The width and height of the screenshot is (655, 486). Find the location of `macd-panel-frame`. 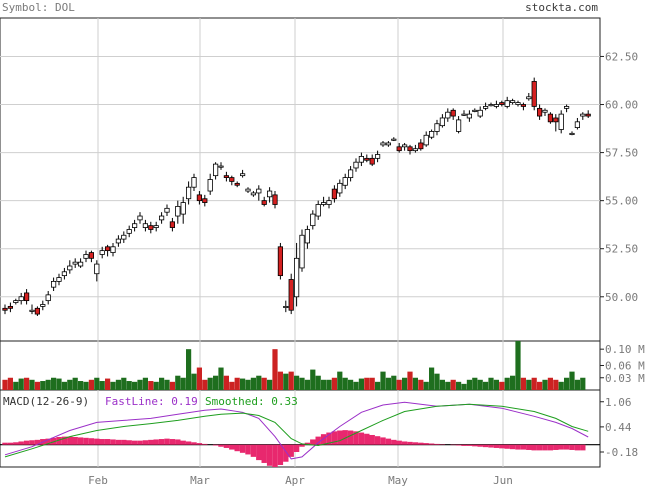

macd-panel-frame is located at coordinates (300, 428).